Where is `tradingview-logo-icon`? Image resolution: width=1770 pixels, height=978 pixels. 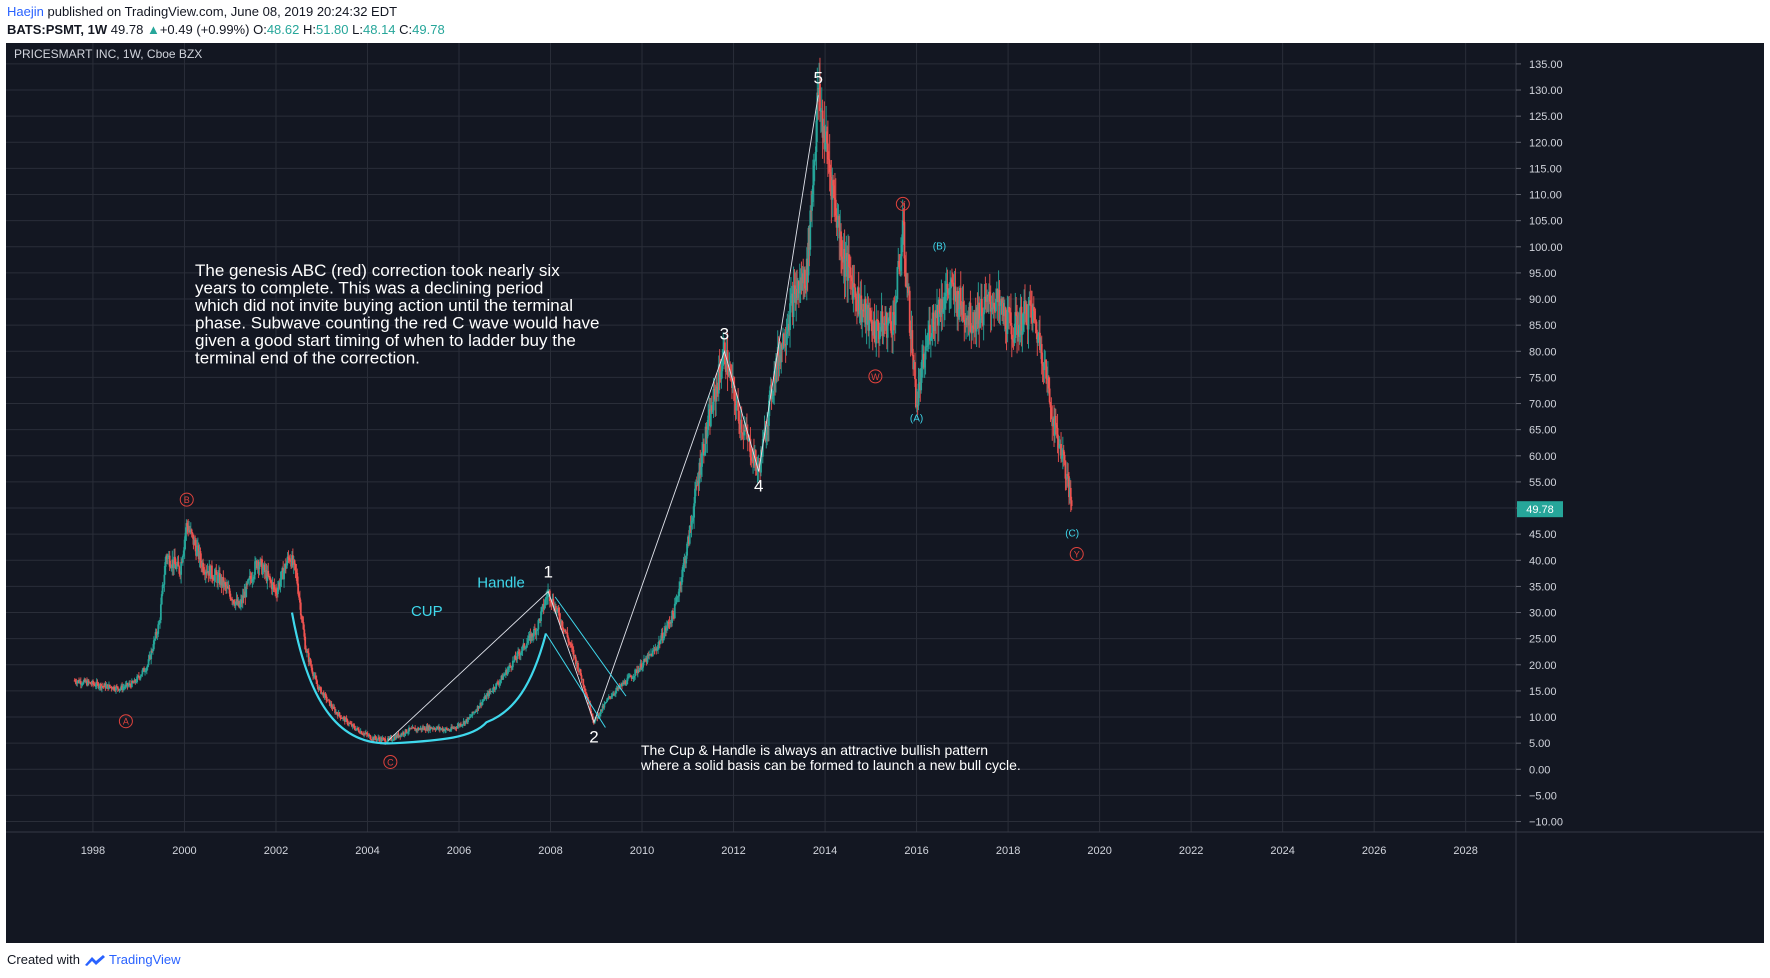 tradingview-logo-icon is located at coordinates (94, 960).